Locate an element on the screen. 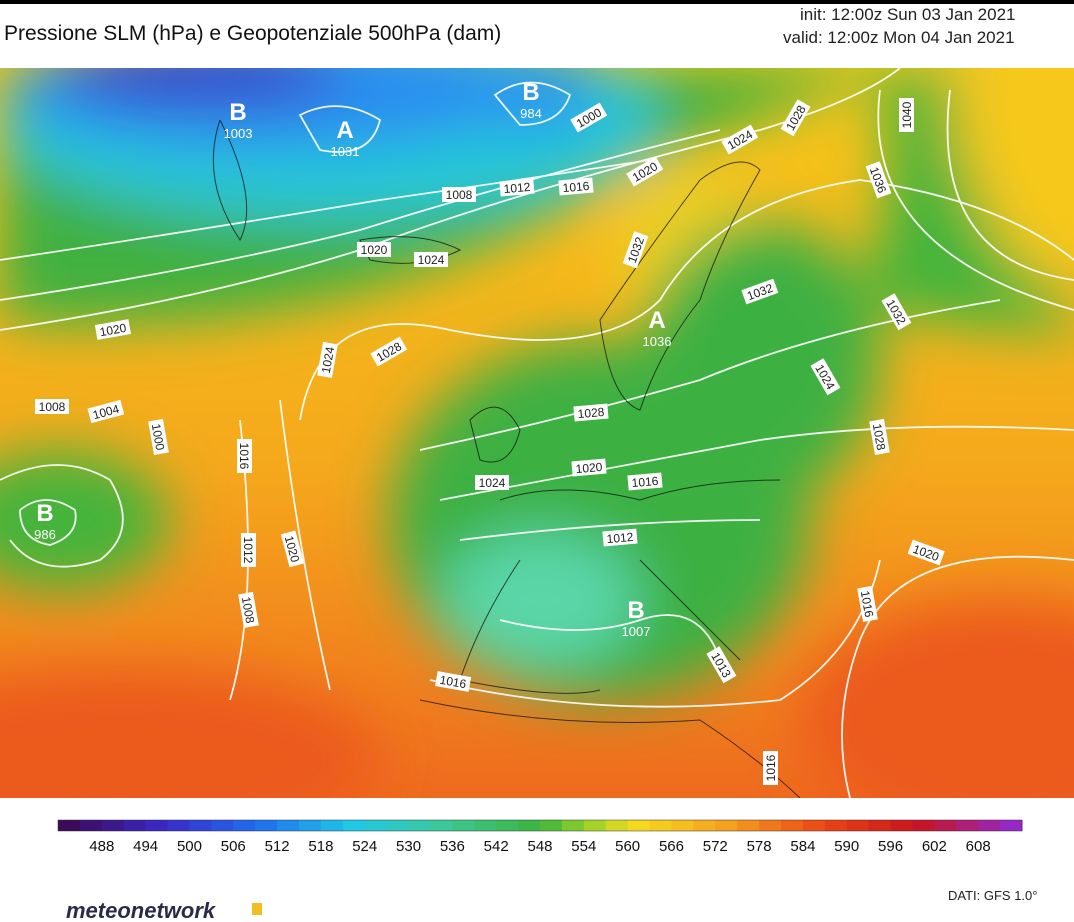  colorbar-tick-label: 488 is located at coordinates (101, 846).